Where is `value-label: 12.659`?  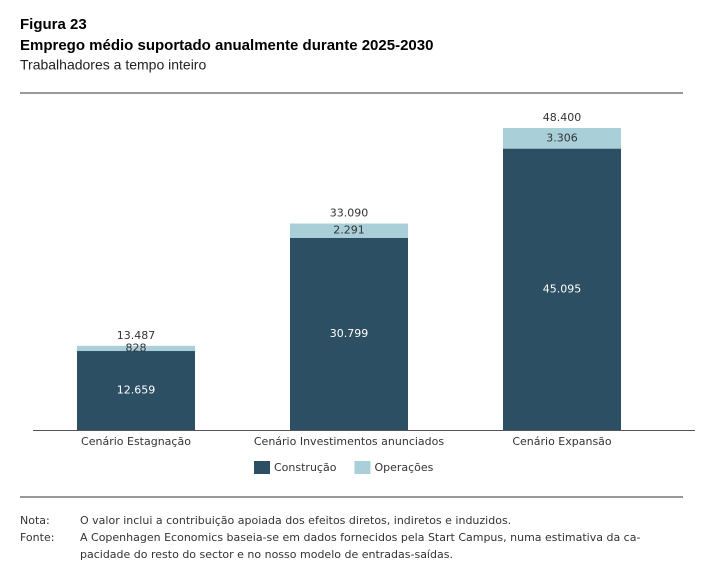 value-label: 12.659 is located at coordinates (136, 390).